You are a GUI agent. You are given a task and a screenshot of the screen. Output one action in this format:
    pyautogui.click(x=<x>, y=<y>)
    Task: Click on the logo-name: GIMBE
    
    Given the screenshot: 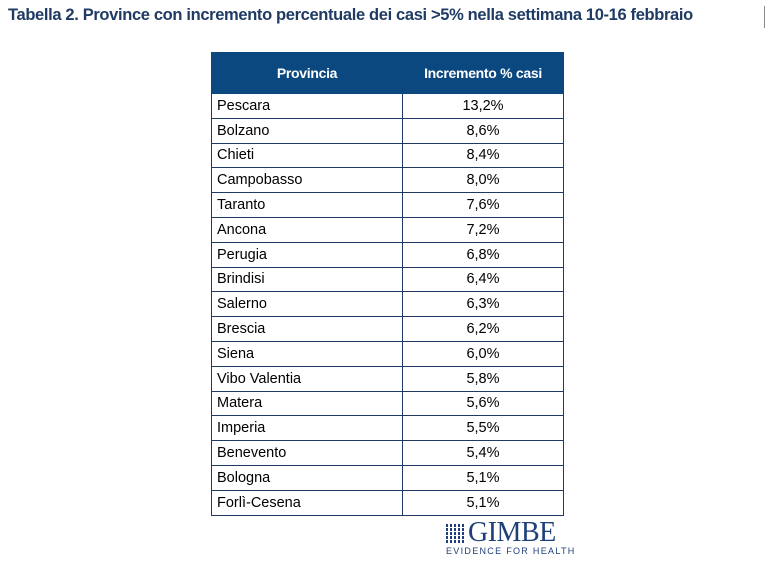 What is the action you would take?
    pyautogui.click(x=512, y=532)
    